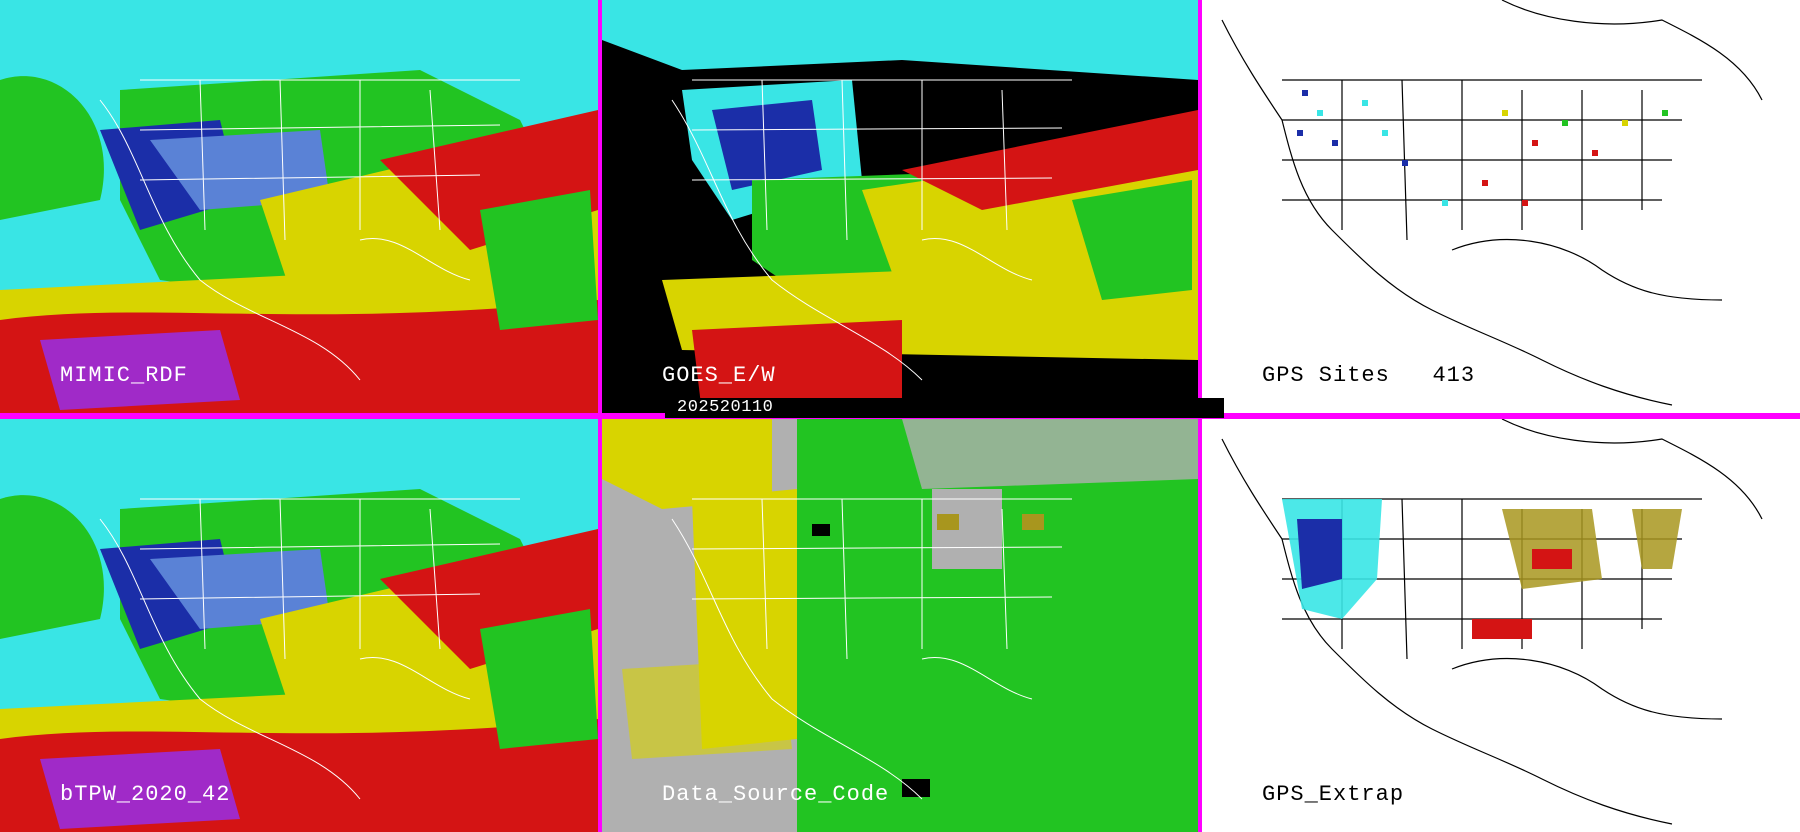  I want to click on gps-sites-label: GPS Sites 413, so click(1368, 376).